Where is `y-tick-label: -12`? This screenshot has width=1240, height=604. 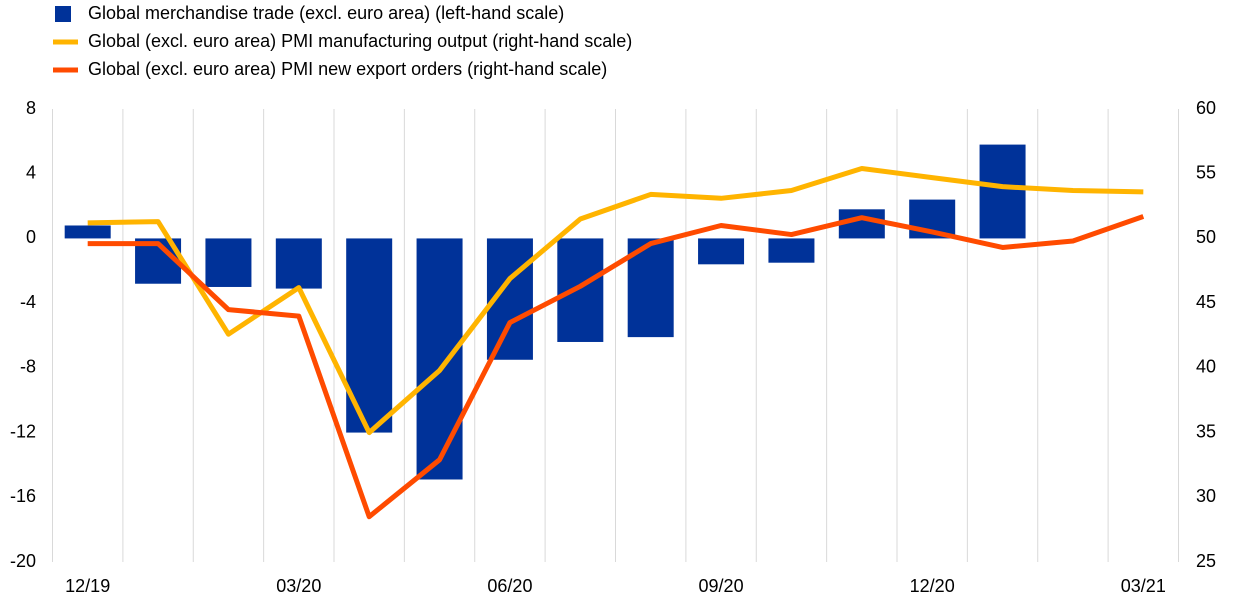
y-tick-label: -12 is located at coordinates (23, 431).